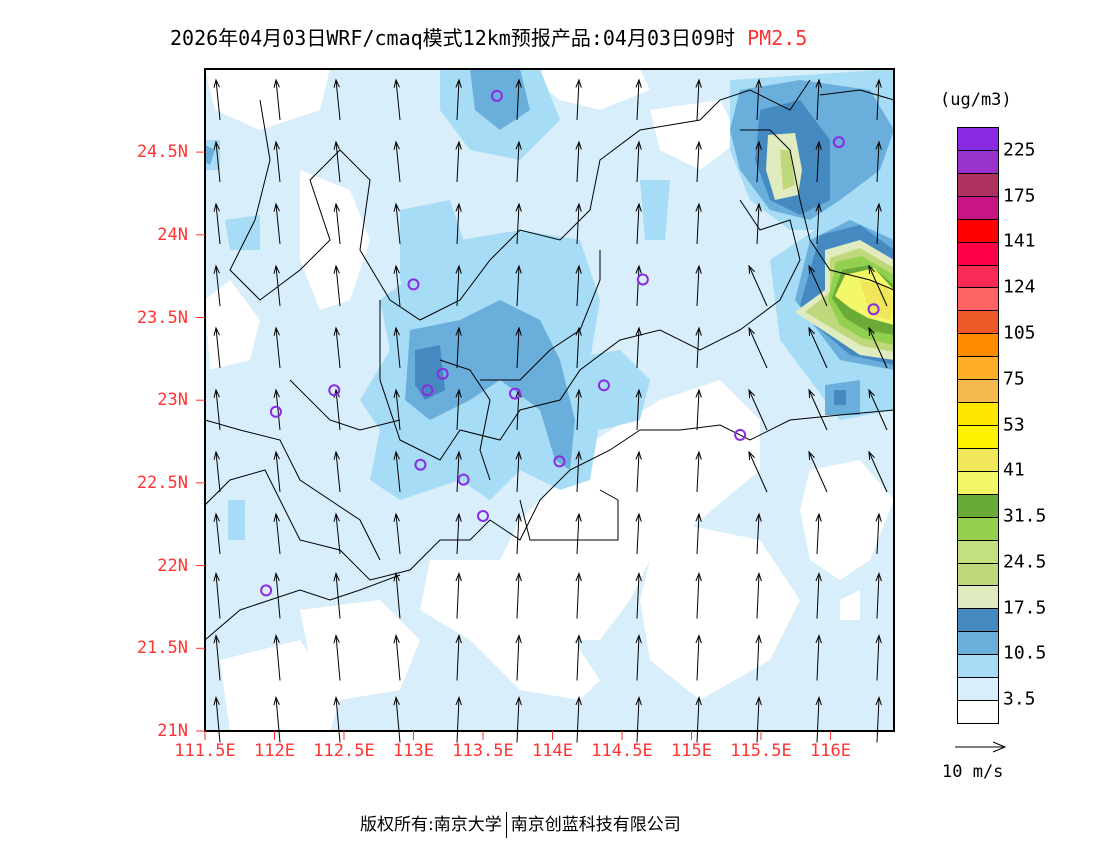 The image size is (1100, 850). What do you see at coordinates (172, 565) in the screenshot?
I see `lat-label: 22N` at bounding box center [172, 565].